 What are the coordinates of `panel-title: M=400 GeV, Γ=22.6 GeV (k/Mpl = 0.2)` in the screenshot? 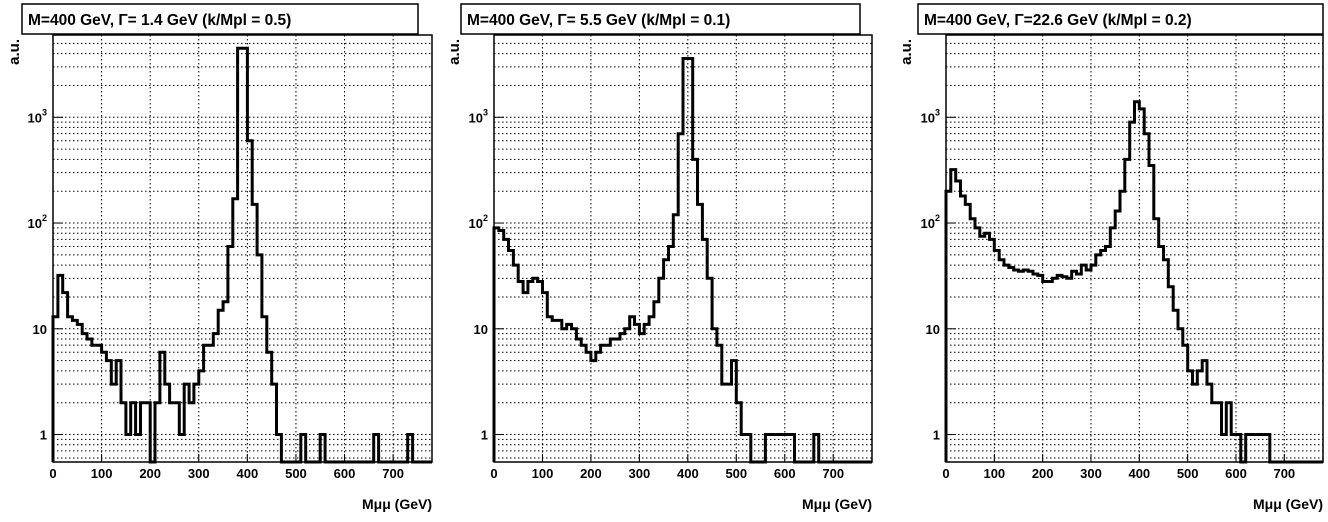 It's located at (1120, 19).